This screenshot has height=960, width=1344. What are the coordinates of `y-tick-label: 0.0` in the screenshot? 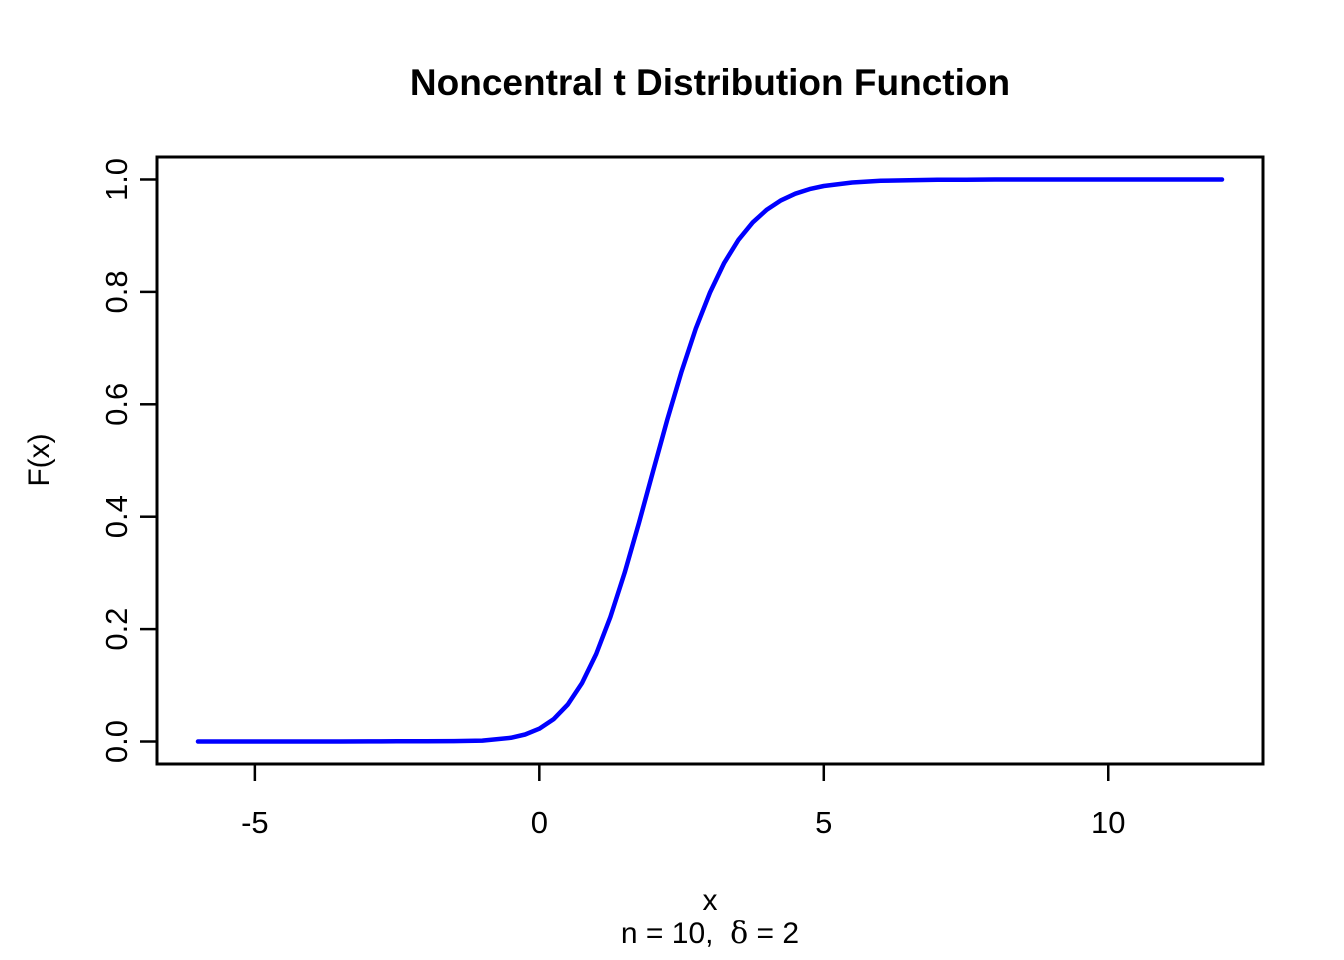 It's located at (116, 741).